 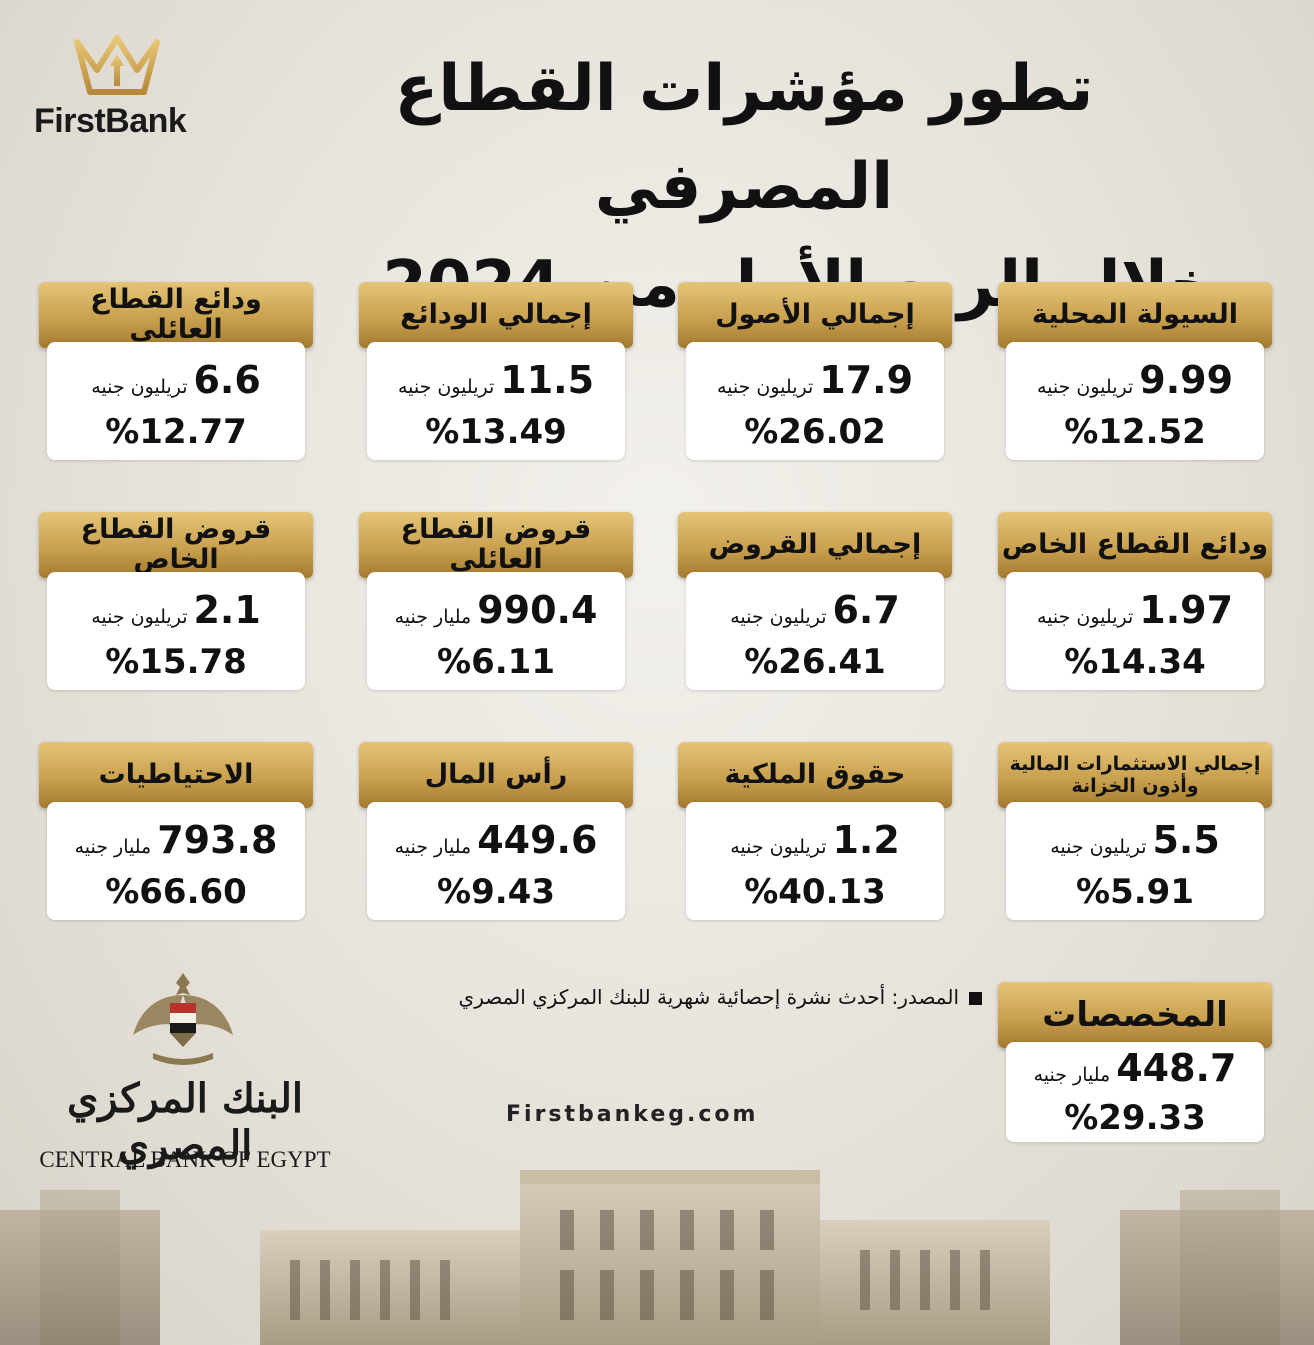 What do you see at coordinates (496, 662) in the screenshot?
I see `metric-percent: %6.11` at bounding box center [496, 662].